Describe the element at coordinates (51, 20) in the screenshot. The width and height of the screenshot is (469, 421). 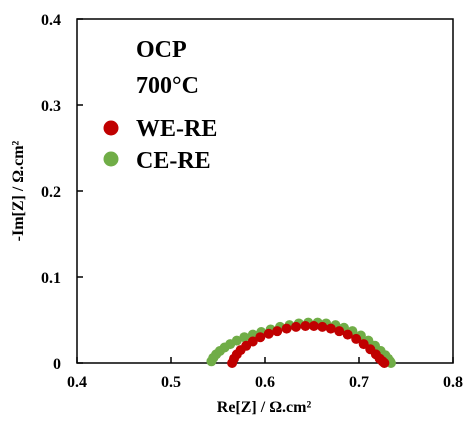
I see `y-tick-label: 0.4` at that location.